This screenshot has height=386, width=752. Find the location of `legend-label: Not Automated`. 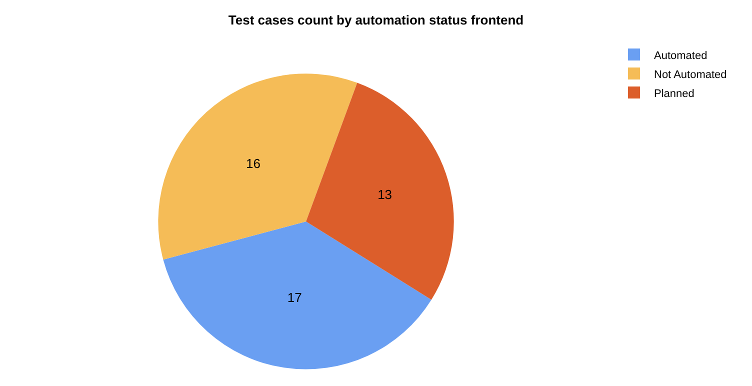

legend-label: Not Automated is located at coordinates (690, 74).